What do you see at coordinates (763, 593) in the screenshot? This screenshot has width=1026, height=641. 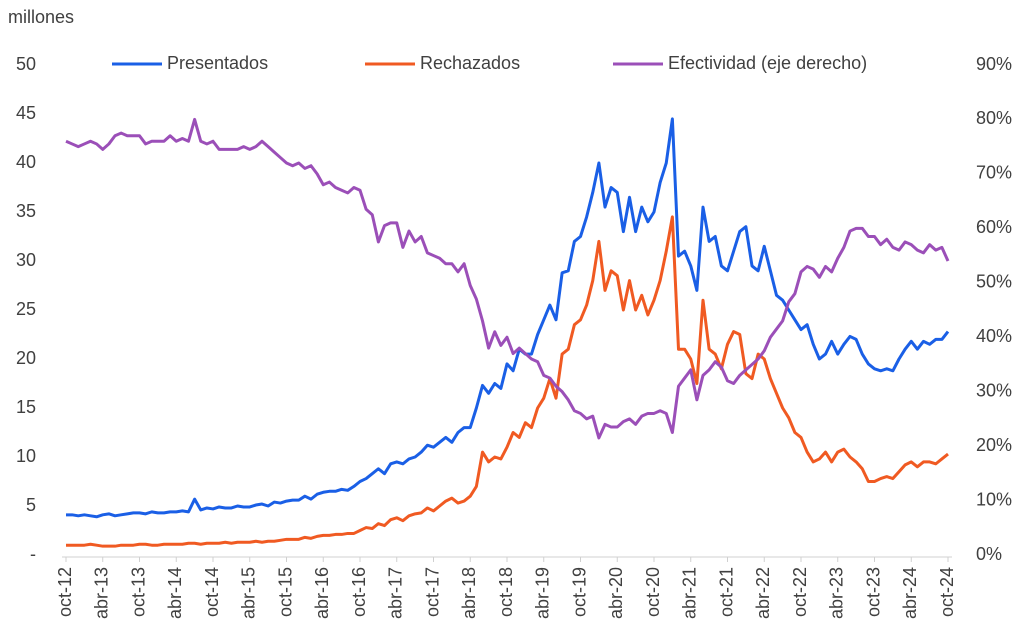 I see `x-tick-label: abr-22` at bounding box center [763, 593].